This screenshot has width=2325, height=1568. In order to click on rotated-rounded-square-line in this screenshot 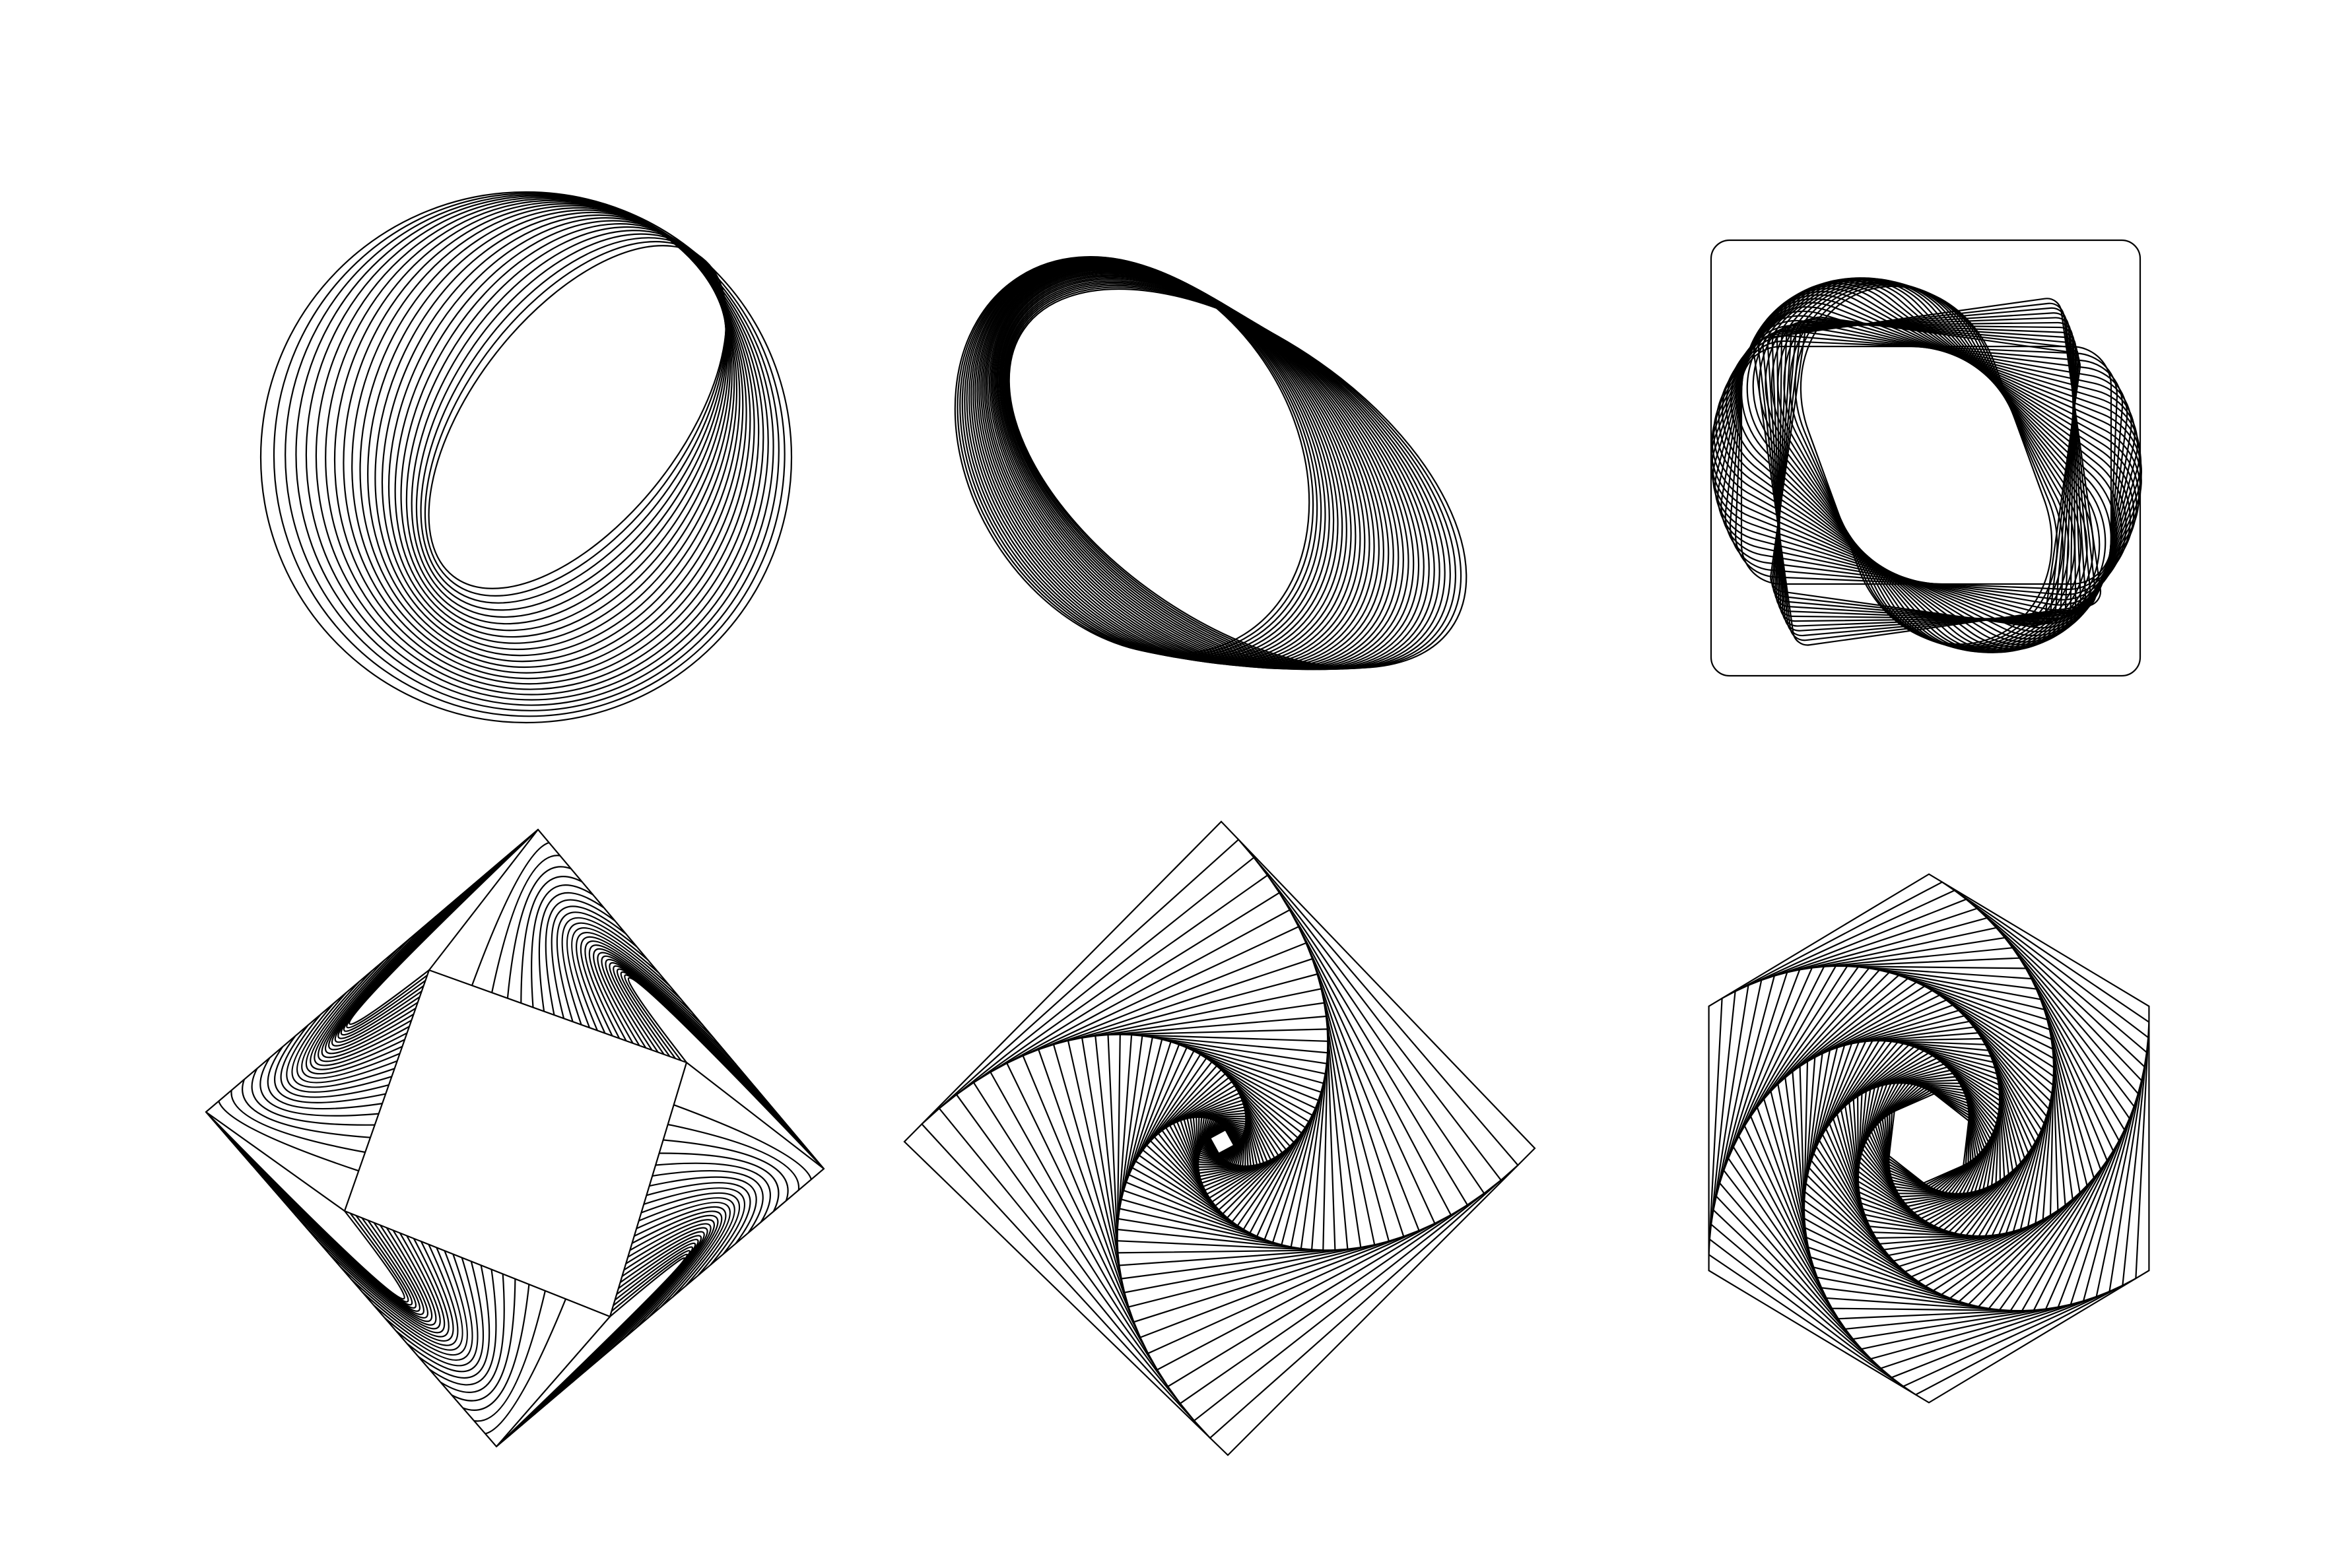, I will do `click(1927, 465)`.